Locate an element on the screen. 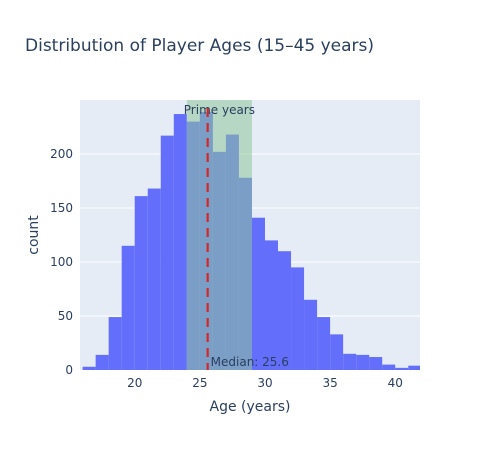  prime-band-group: Prime years is located at coordinates (219, 235).